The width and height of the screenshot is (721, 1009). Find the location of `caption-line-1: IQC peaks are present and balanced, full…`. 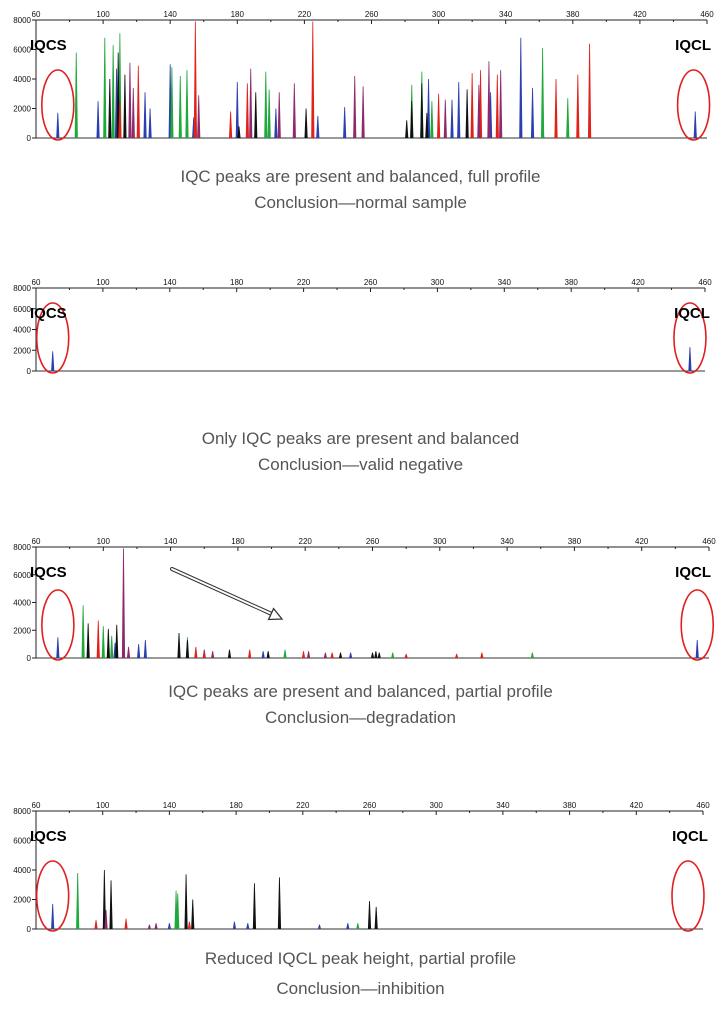

caption-line-1: IQC peaks are present and balanced, full… is located at coordinates (360, 176).